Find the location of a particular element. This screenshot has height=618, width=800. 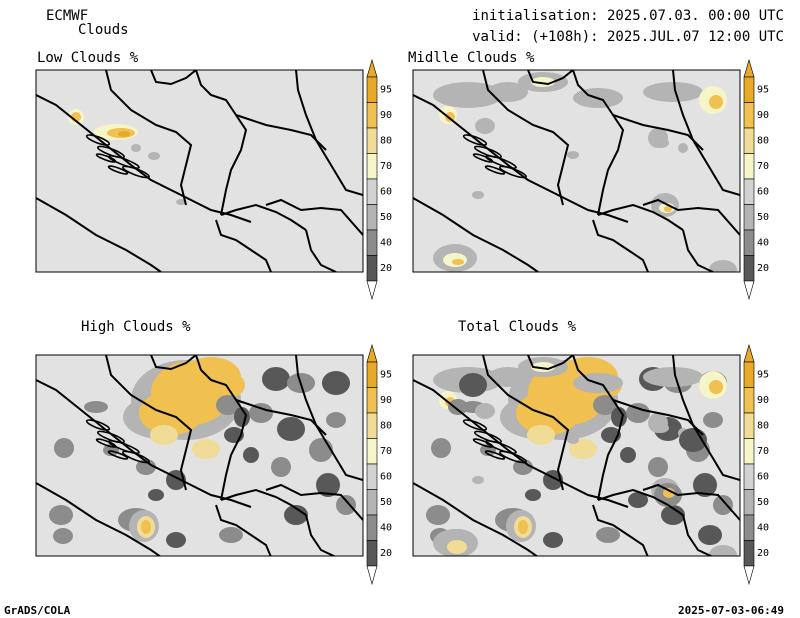

colorbar-bottom-arrow is located at coordinates (372, 290).